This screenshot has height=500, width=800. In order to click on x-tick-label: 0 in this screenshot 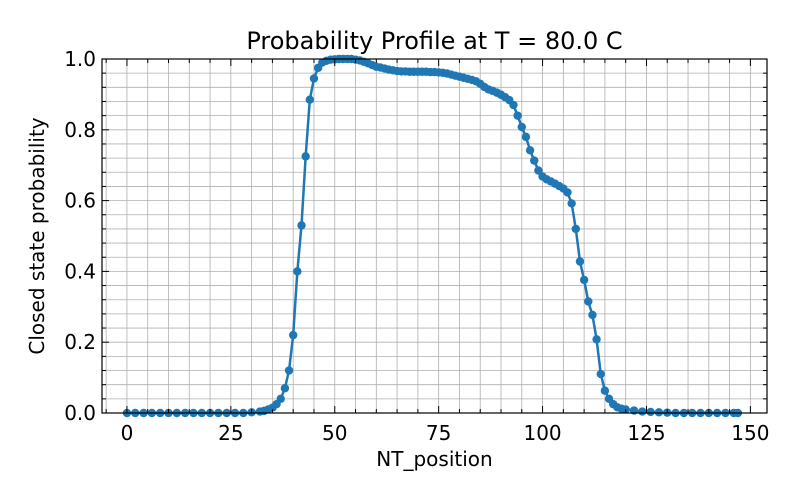, I will do `click(127, 433)`.